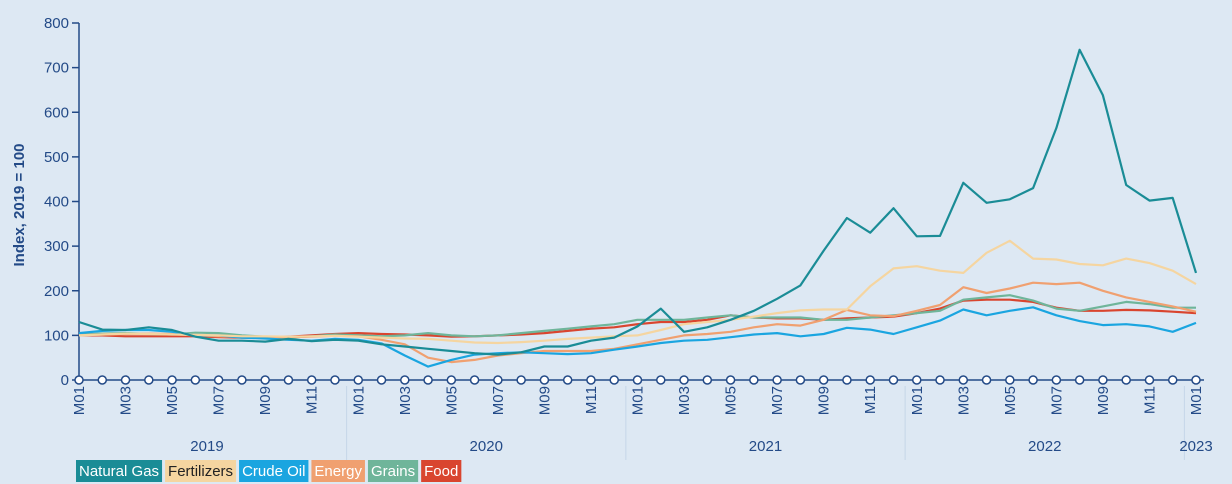 This screenshot has width=1232, height=484. Describe the element at coordinates (19, 204) in the screenshot. I see `y-axis-label: Index, 2019 = 100` at that location.